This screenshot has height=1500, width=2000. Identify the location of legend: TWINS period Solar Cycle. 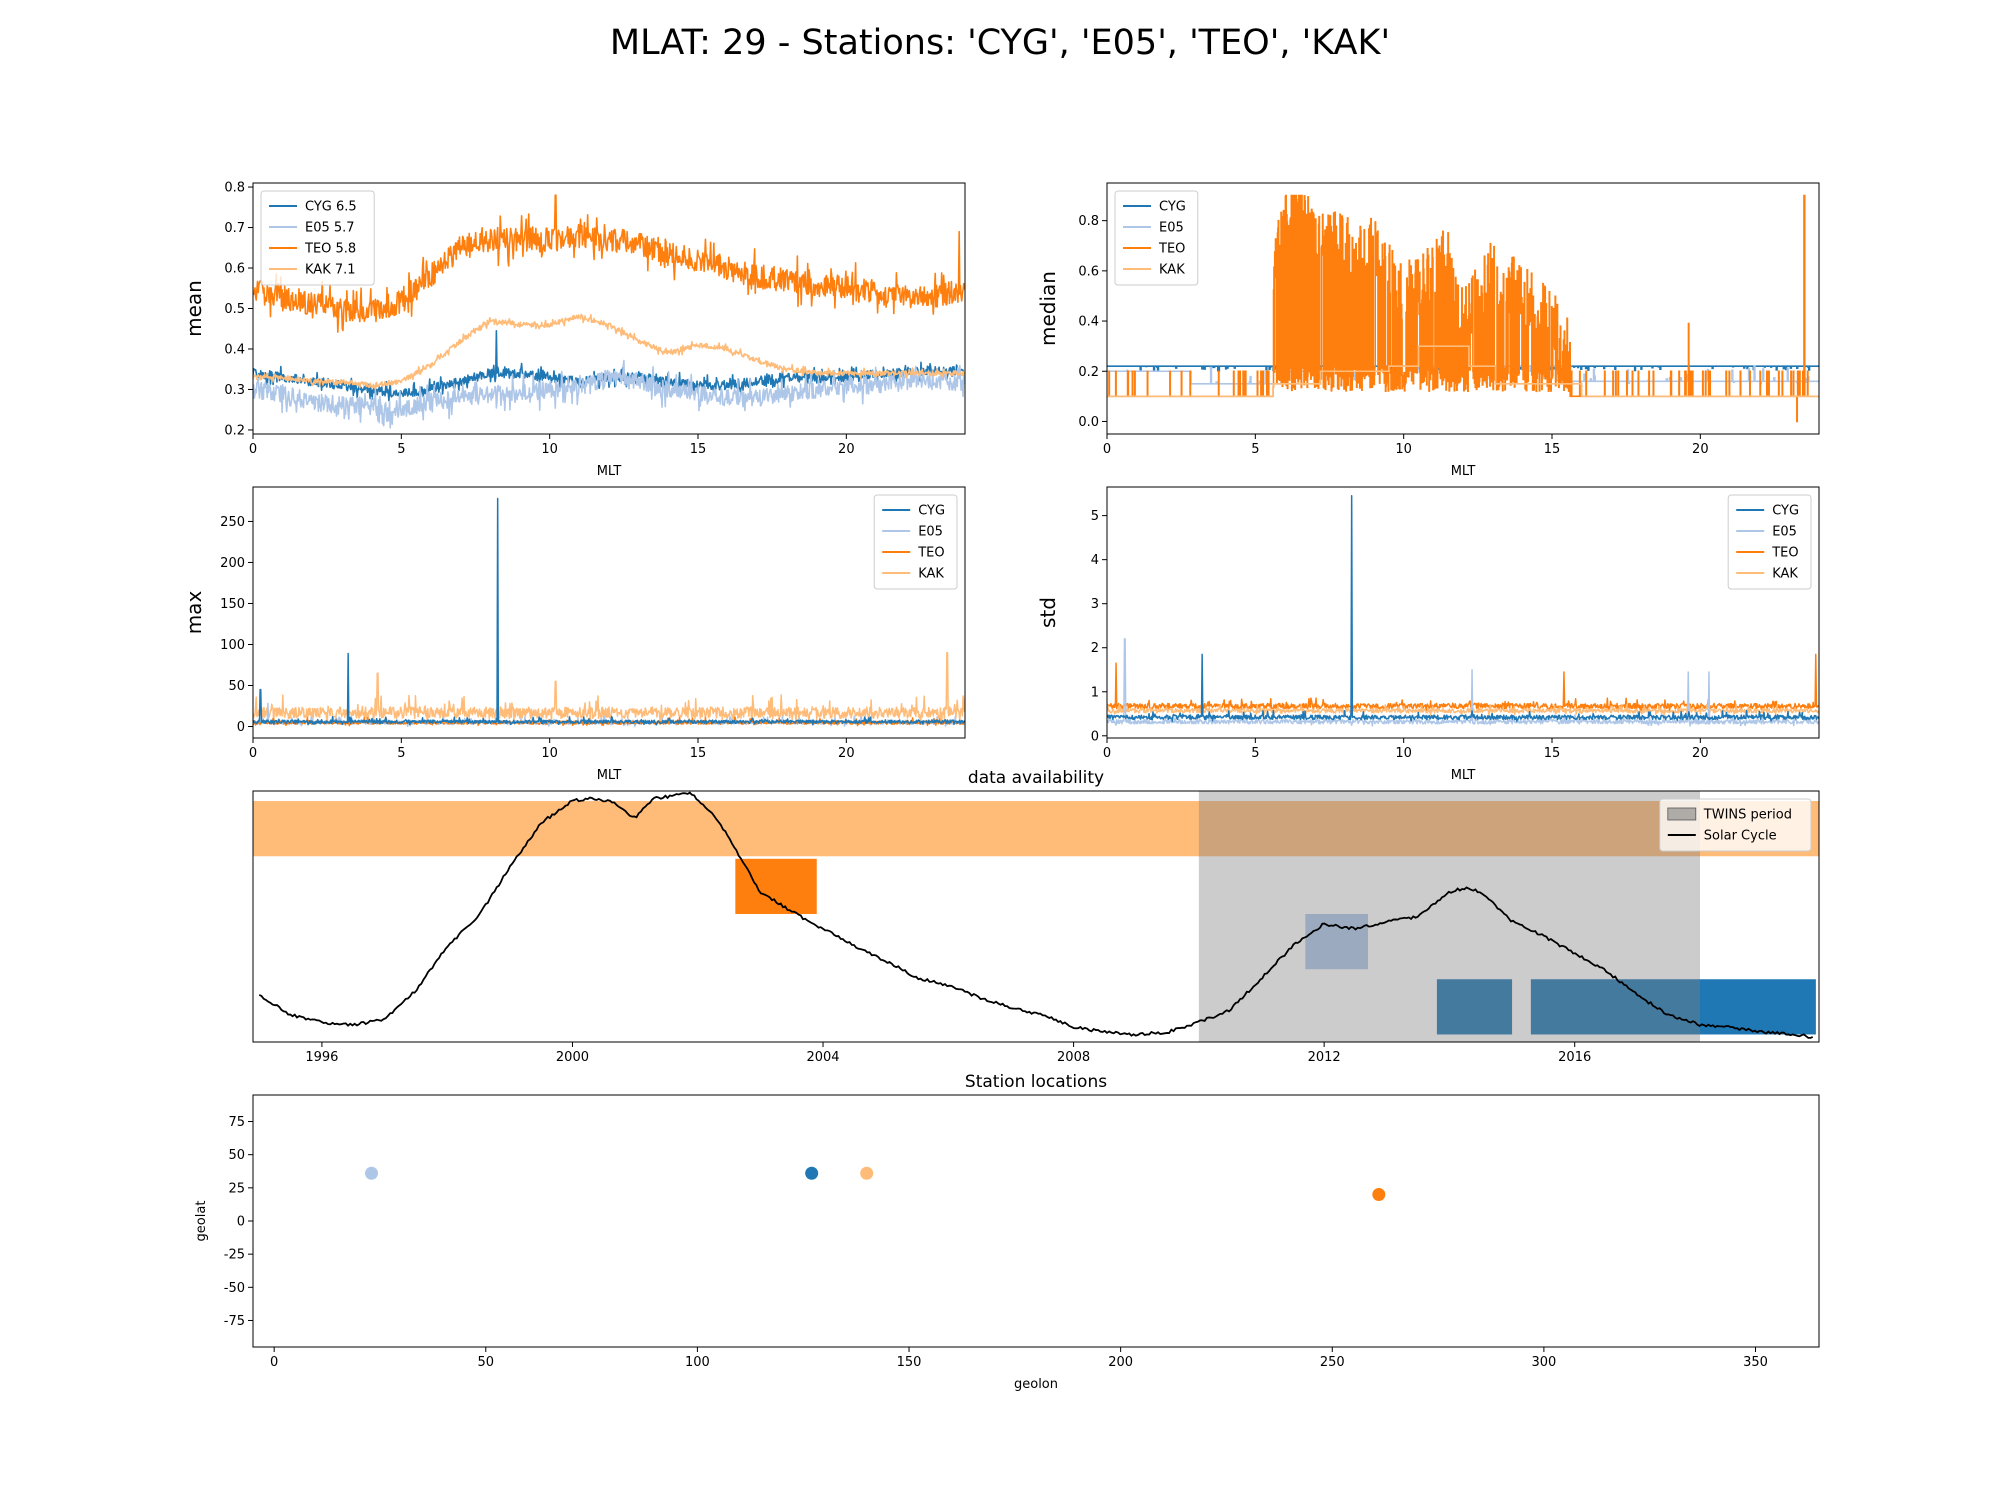
(1735, 825).